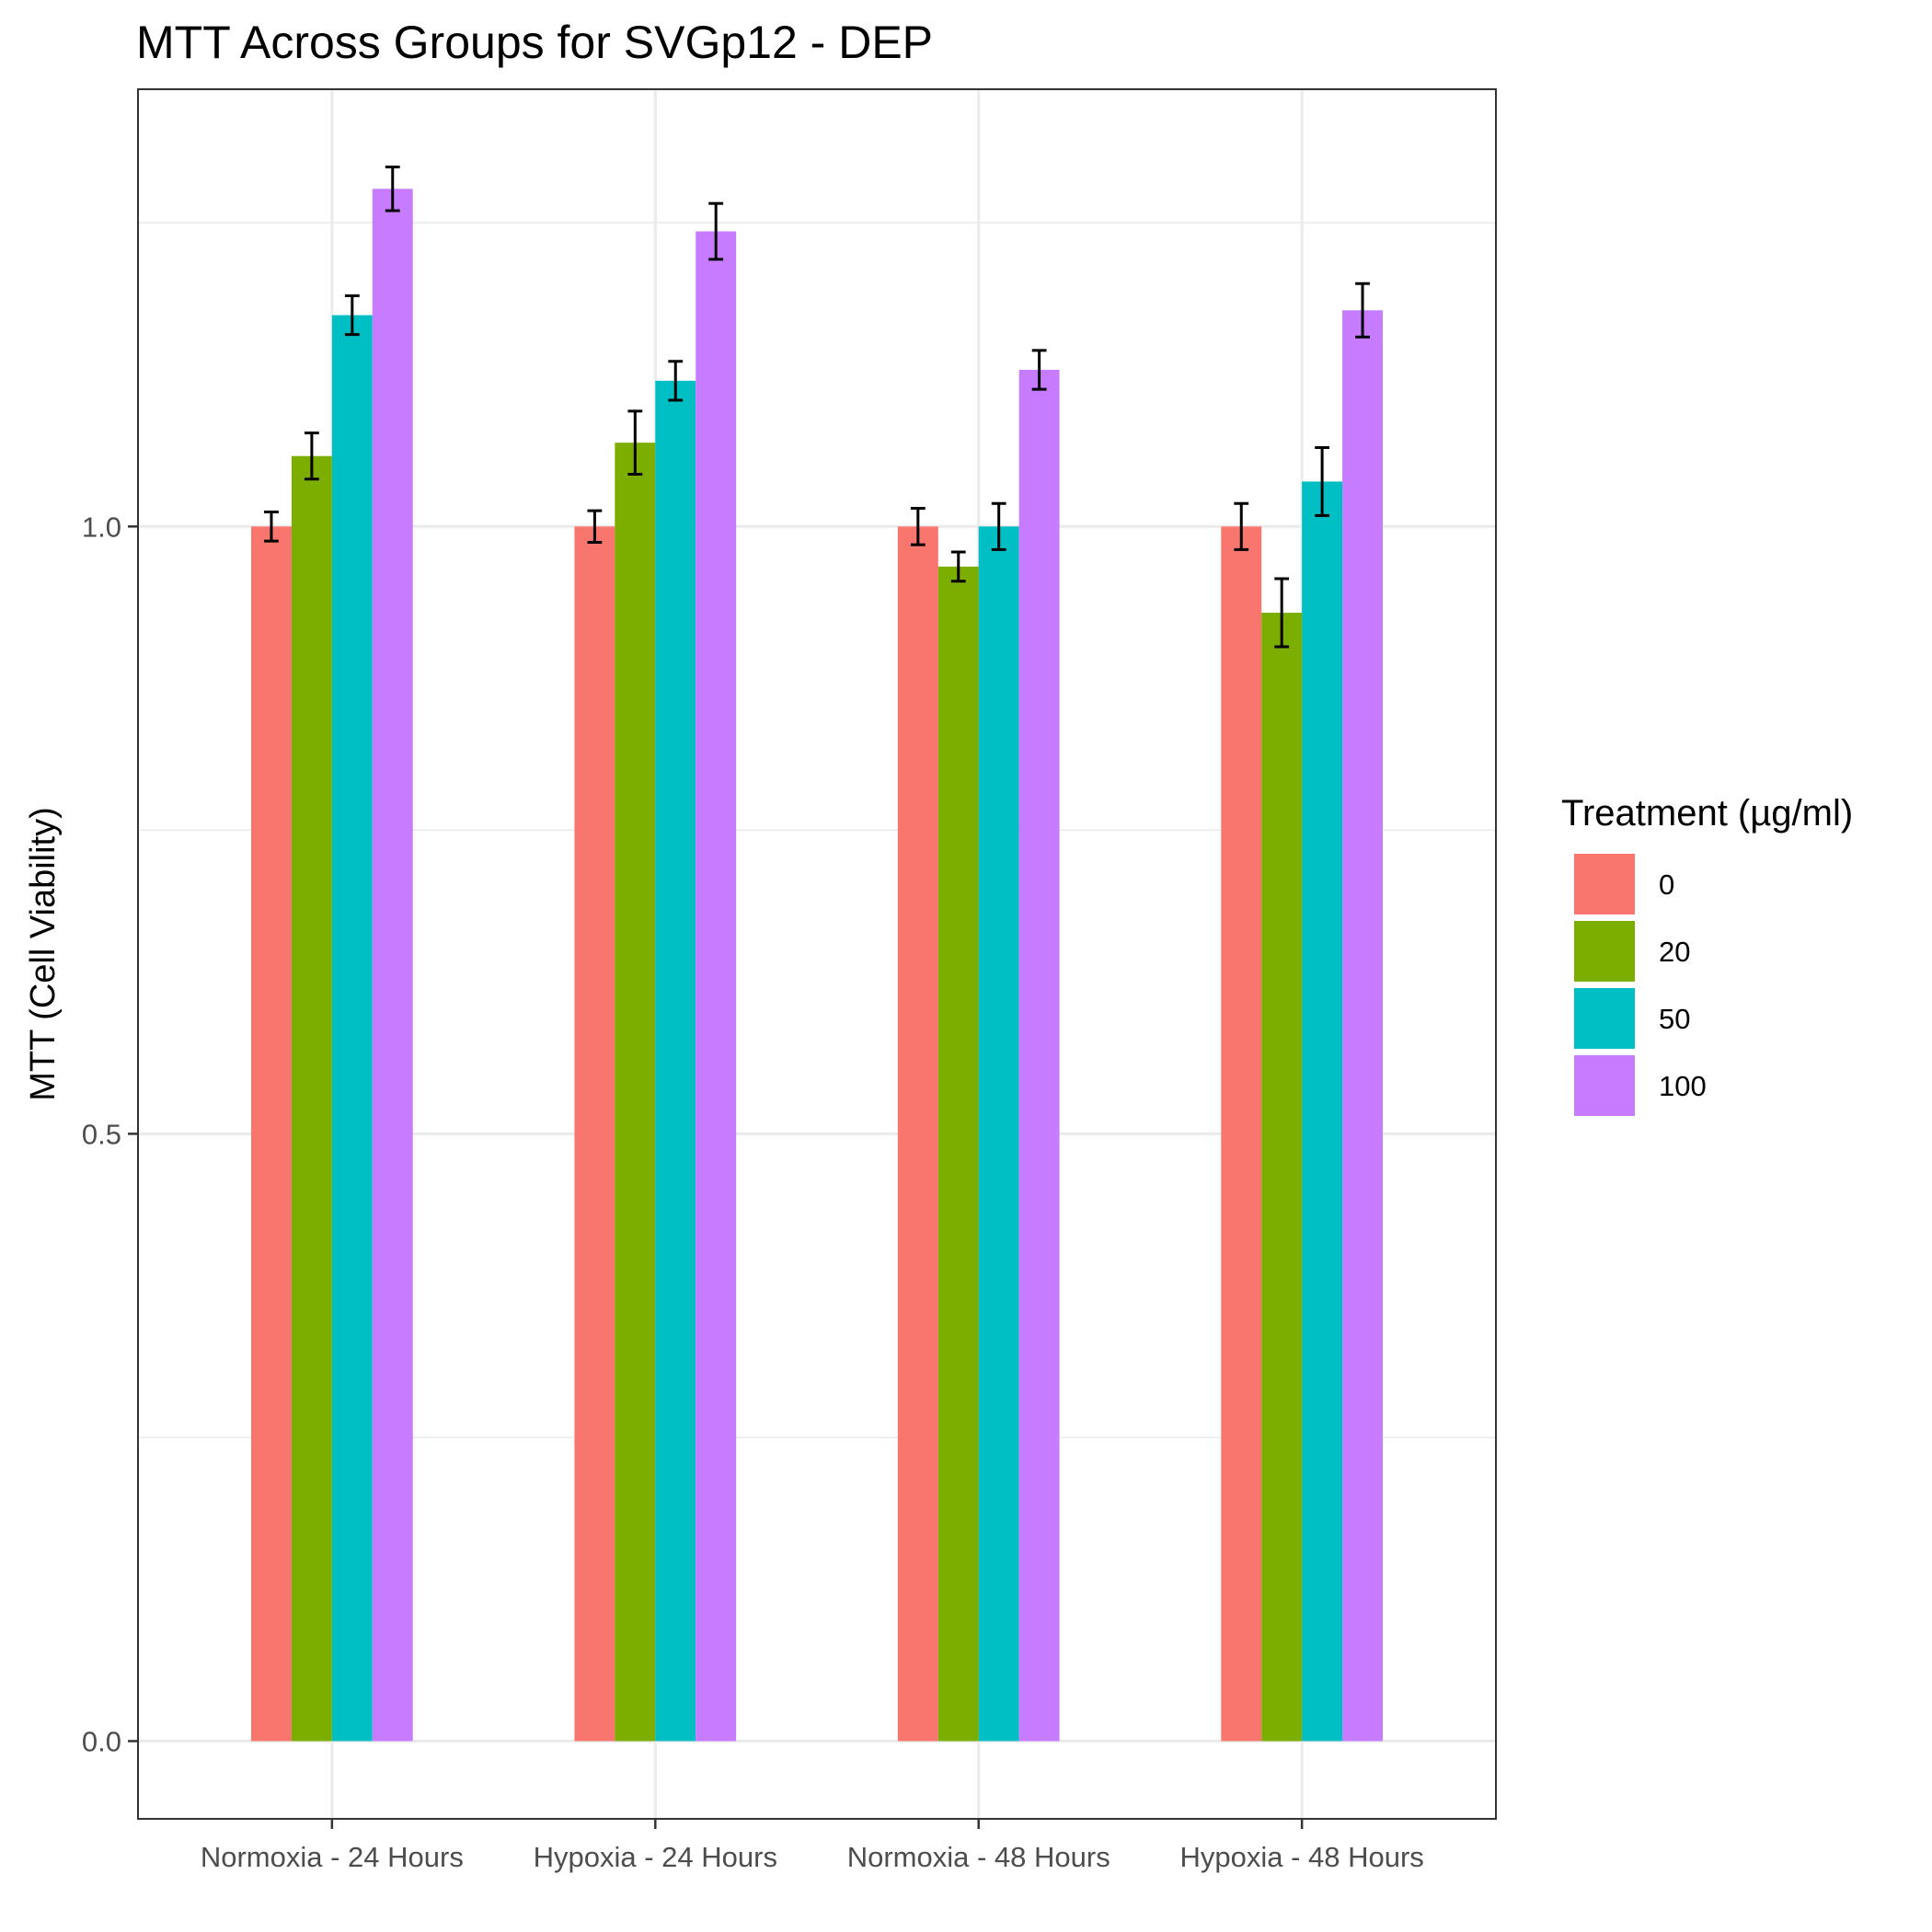 Image resolution: width=1932 pixels, height=1932 pixels. What do you see at coordinates (101, 1134) in the screenshot?
I see `y-tick-label: 0.5` at bounding box center [101, 1134].